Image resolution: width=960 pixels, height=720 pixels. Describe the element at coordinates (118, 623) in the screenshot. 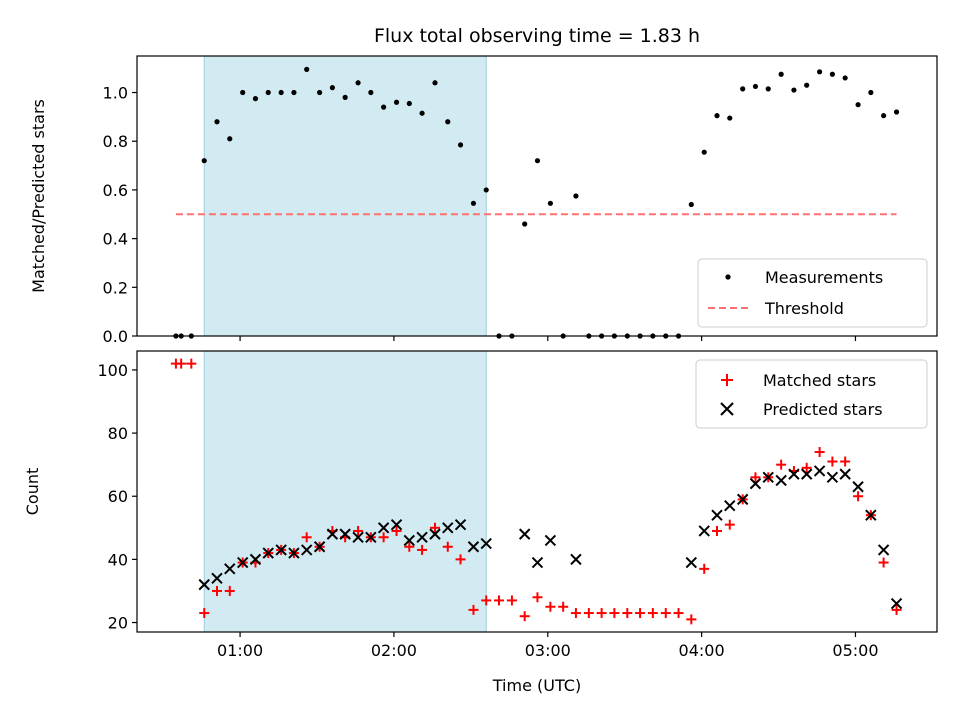

I see `y-tick-label: 20` at that location.